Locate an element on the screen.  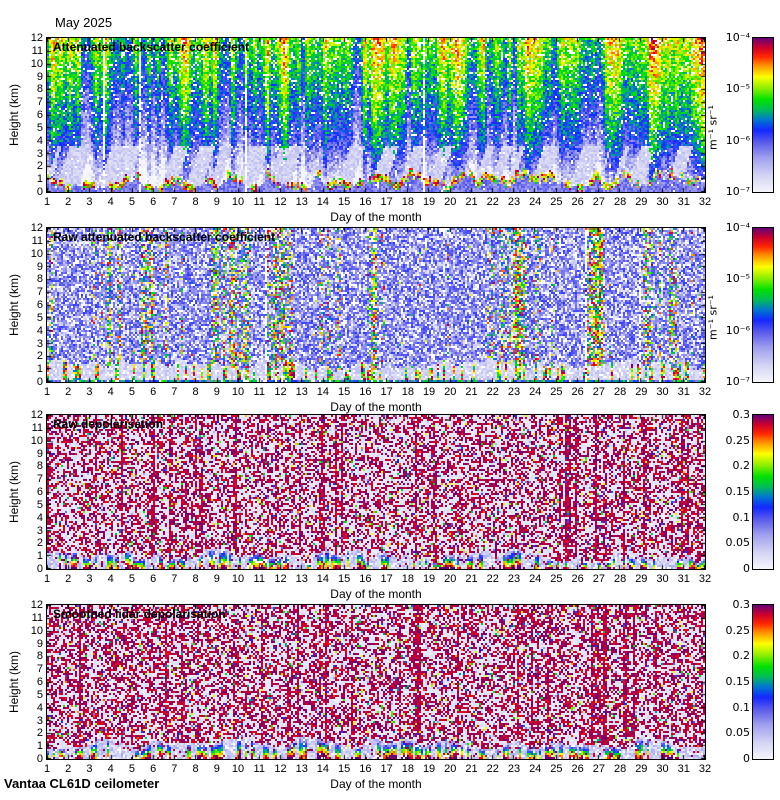
y-tick-label: 3 is located at coordinates (39, 153).